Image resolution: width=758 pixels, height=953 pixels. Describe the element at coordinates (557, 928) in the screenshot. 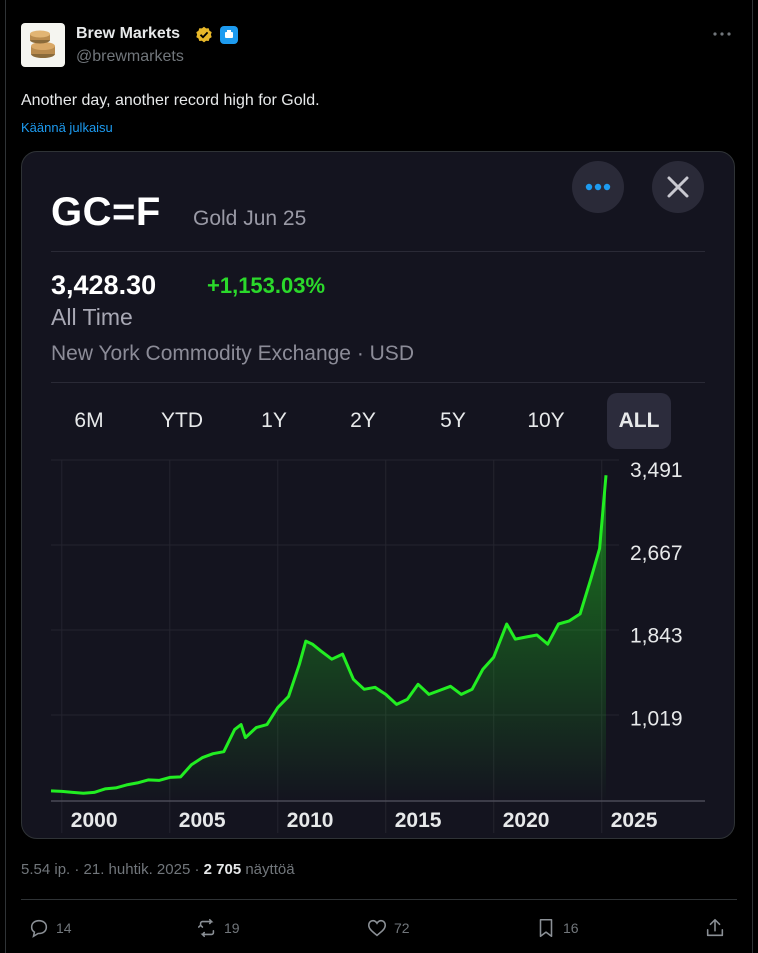

I see `bookmark-button: 16` at that location.